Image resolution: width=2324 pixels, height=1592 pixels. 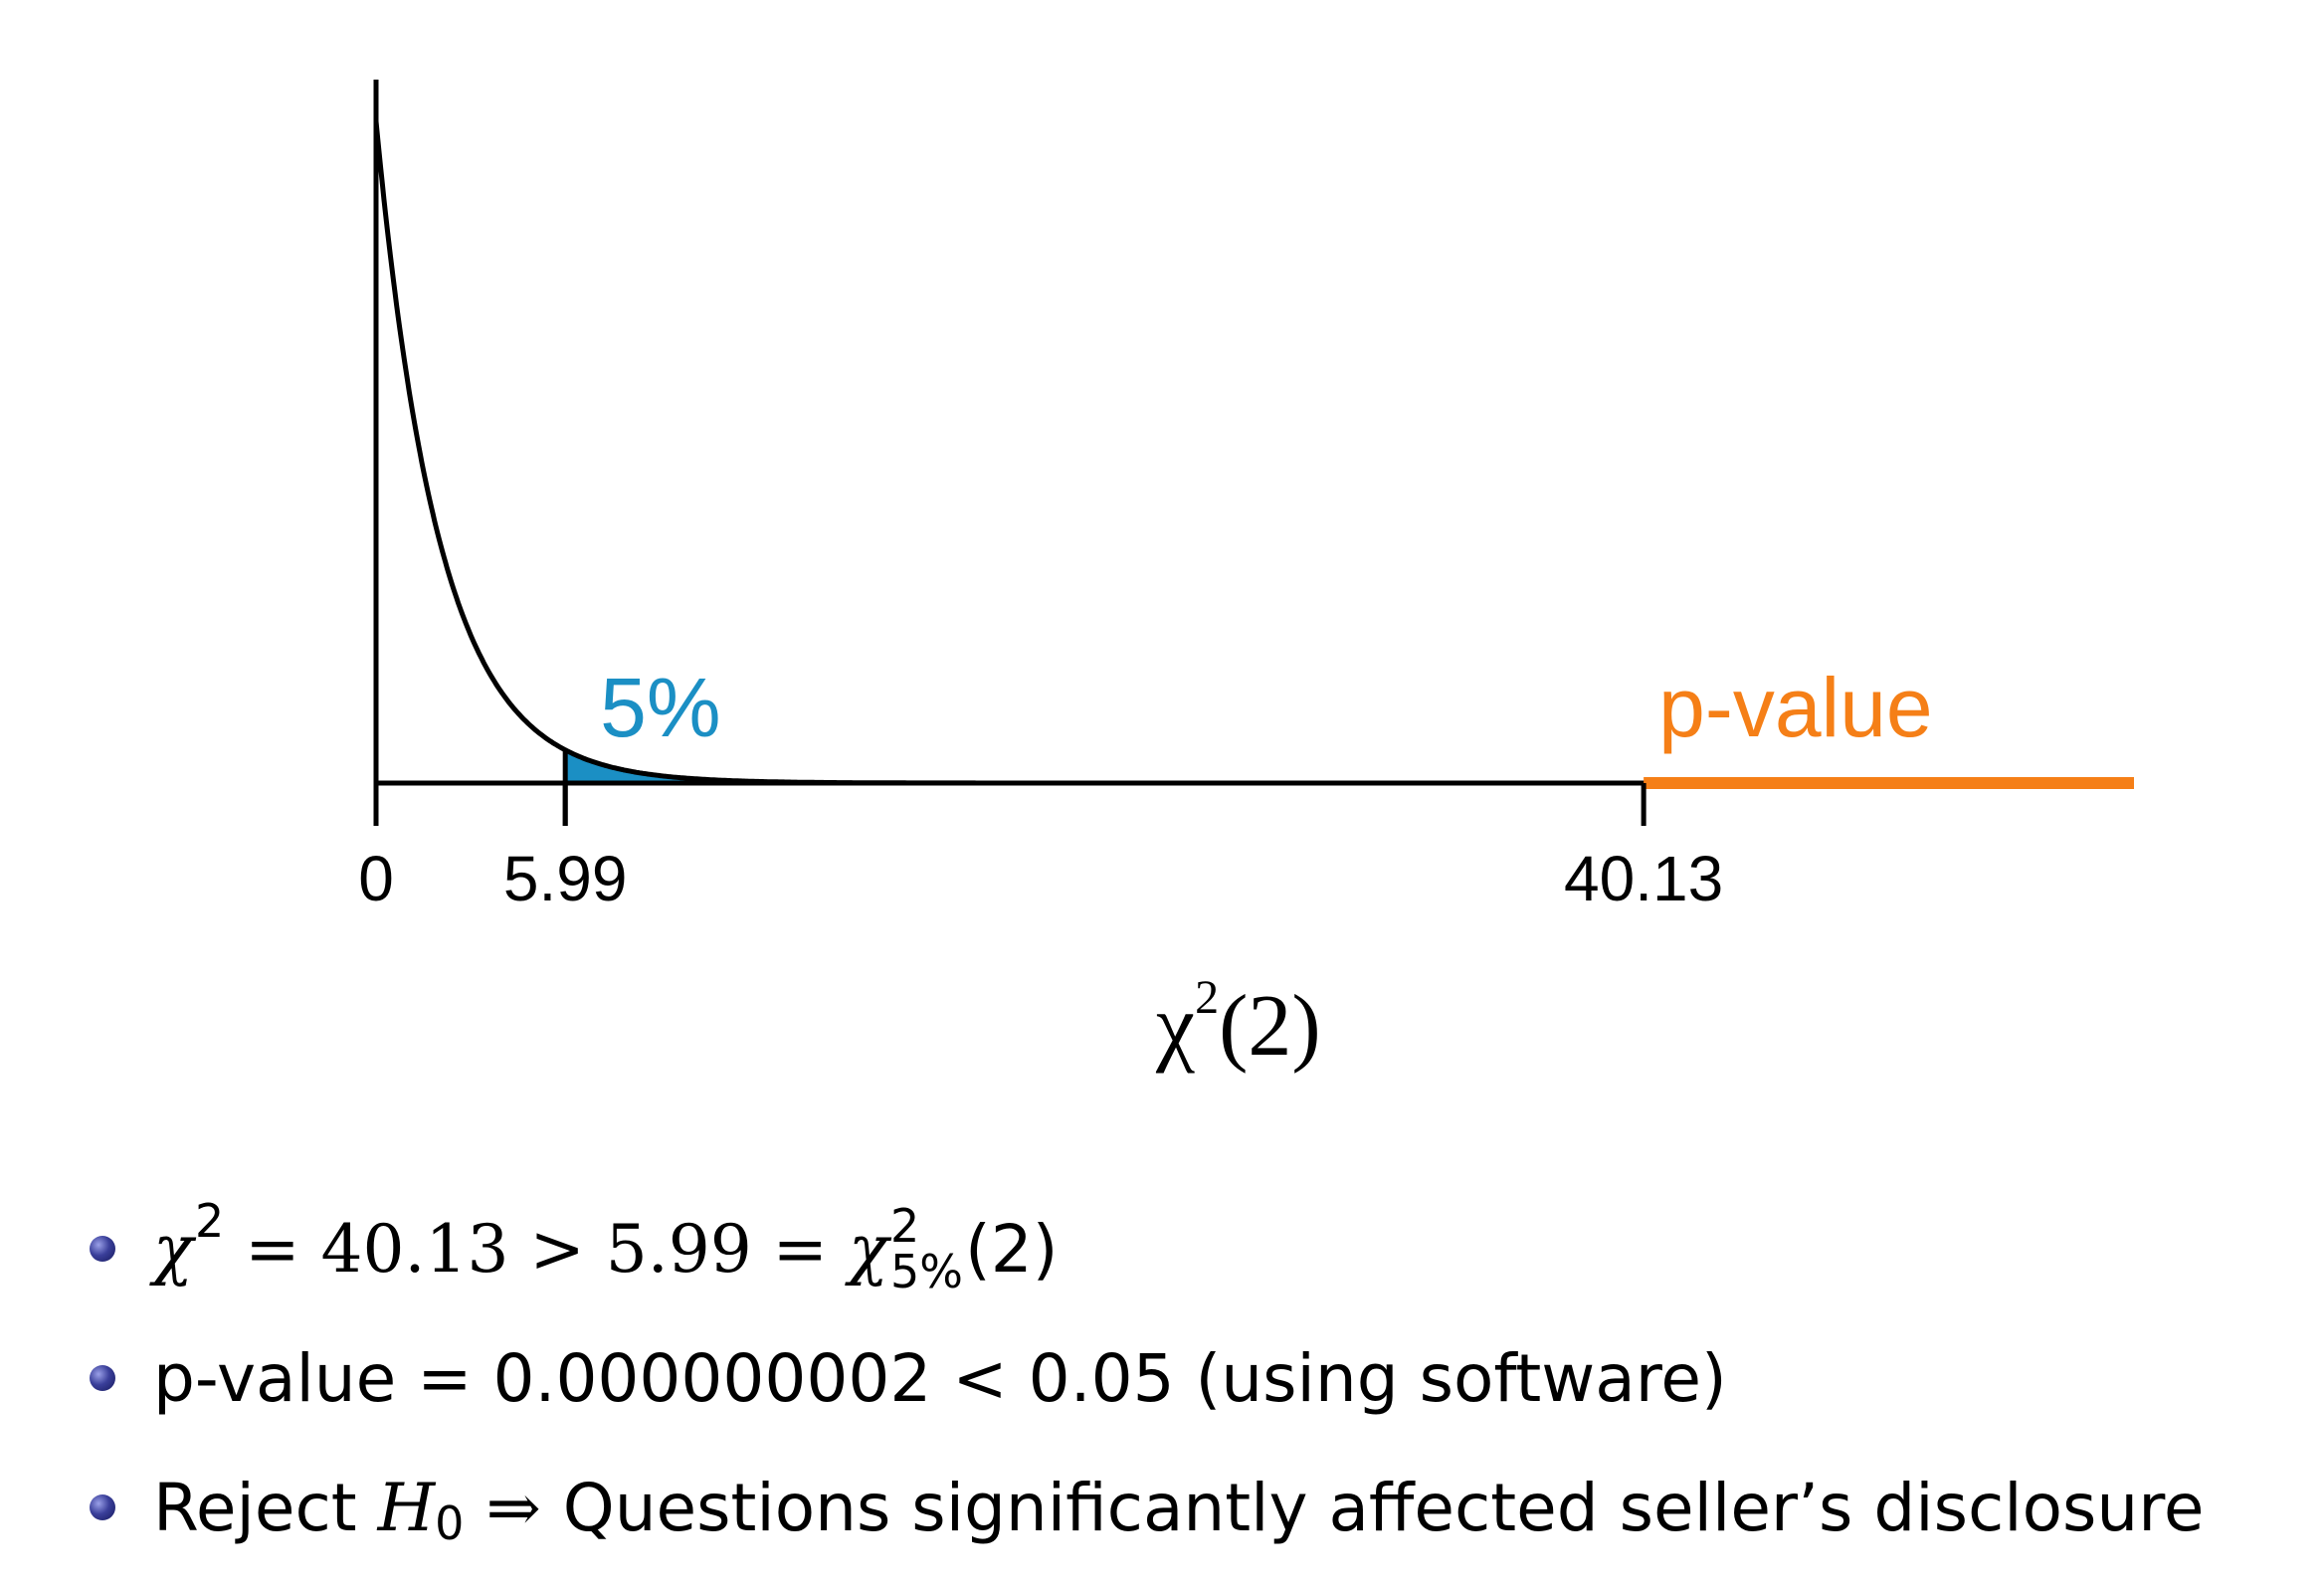 What do you see at coordinates (926, 1271) in the screenshot?
I see `critical-subscript: 5%` at bounding box center [926, 1271].